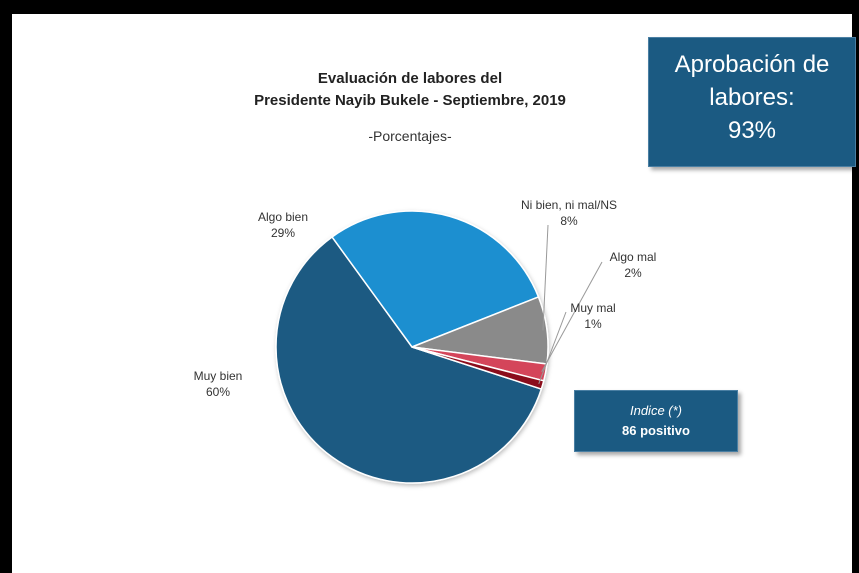 Image resolution: width=859 pixels, height=573 pixels. I want to click on slice-label-muy-bien: Muy bien 60%, so click(218, 384).